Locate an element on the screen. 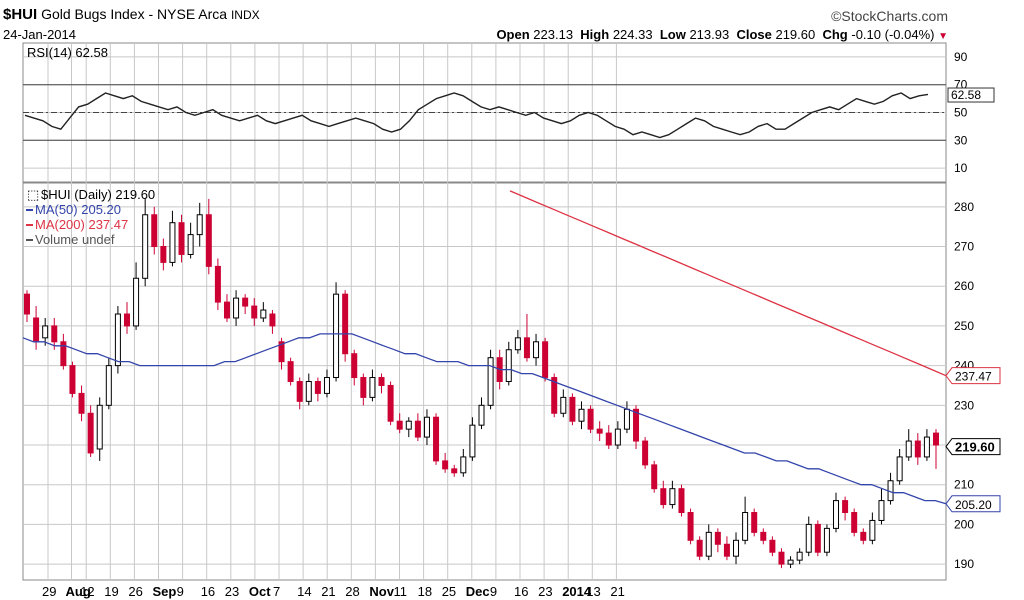 This screenshot has width=1024, height=600. index-name: Gold Bugs Index - NYSE Arca is located at coordinates (134, 14).